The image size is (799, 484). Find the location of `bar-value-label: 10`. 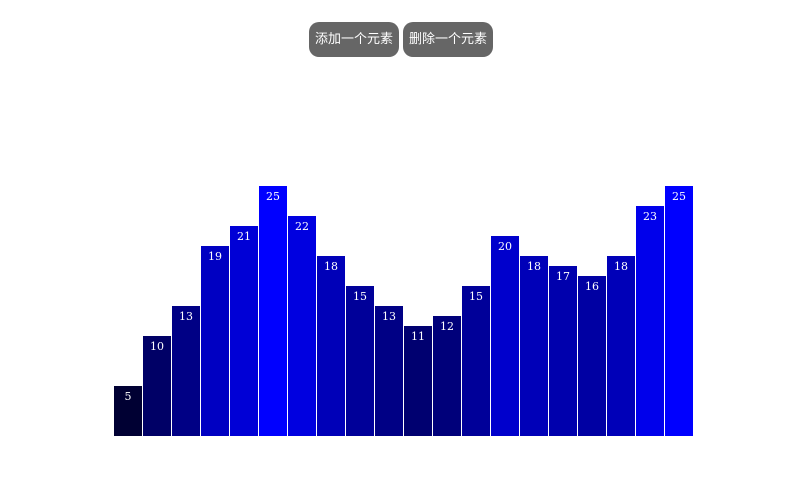

bar-value-label: 10 is located at coordinates (157, 346).